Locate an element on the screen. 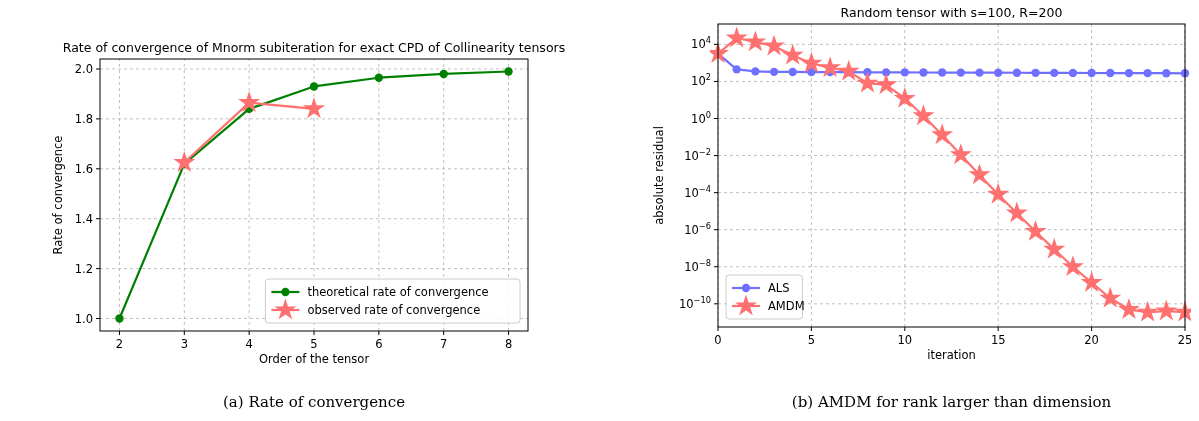 The image size is (1199, 421). chart-title: Rate of convergence of Mnorm subiteration for exact CPD of Collinearity tensors is located at coordinates (314, 47).